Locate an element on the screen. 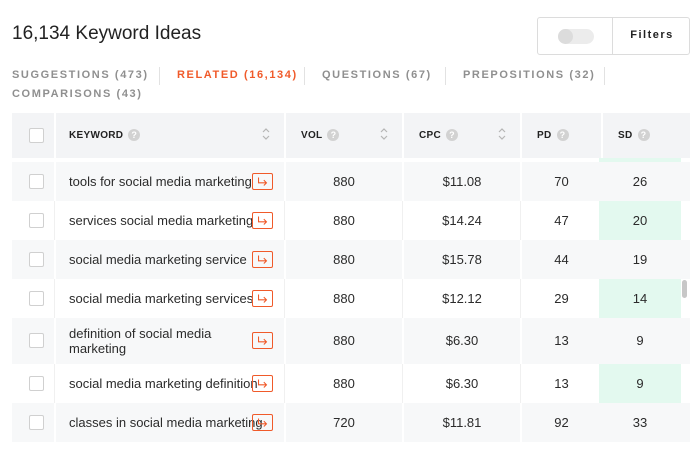  toggle-knob is located at coordinates (565, 36).